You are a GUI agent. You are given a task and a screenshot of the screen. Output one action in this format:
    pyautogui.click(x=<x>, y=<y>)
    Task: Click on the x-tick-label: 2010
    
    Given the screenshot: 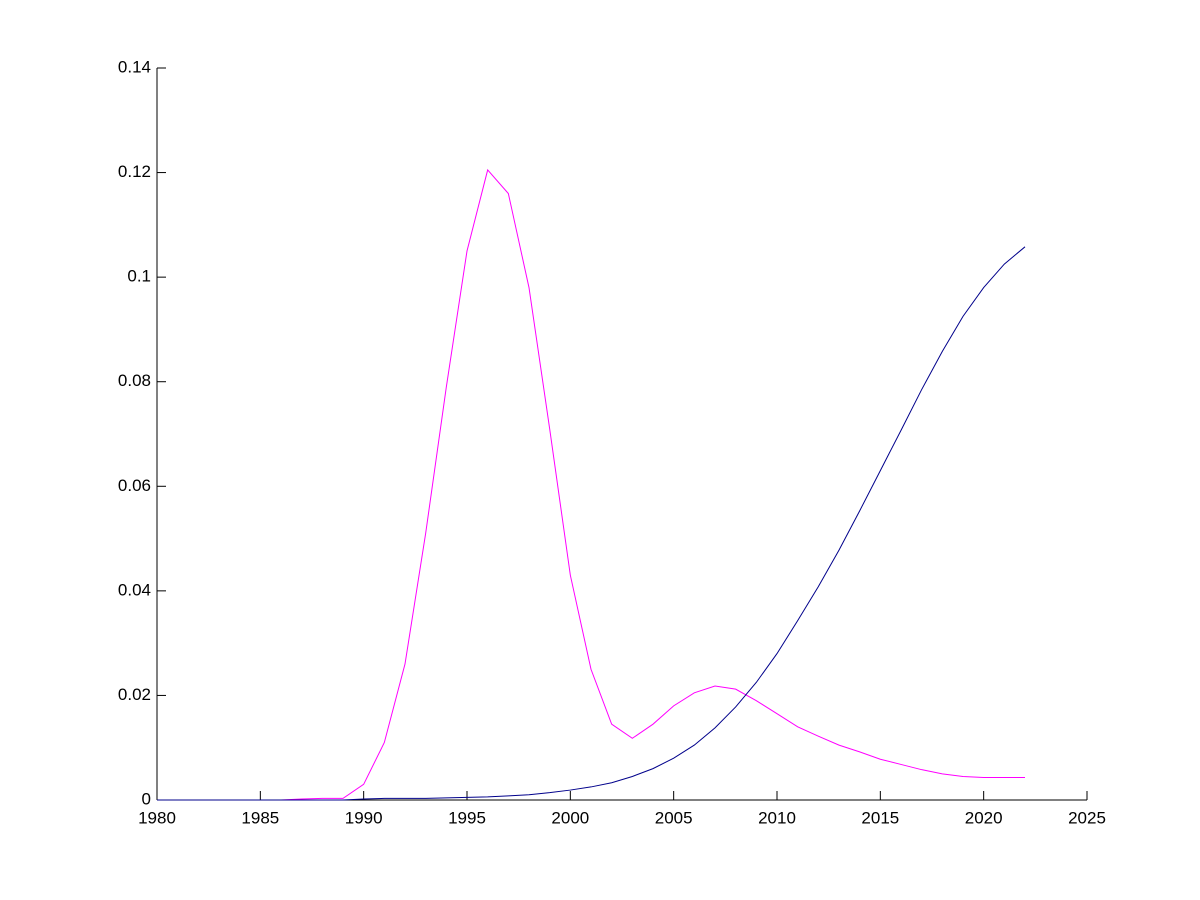 What is the action you would take?
    pyautogui.click(x=777, y=817)
    